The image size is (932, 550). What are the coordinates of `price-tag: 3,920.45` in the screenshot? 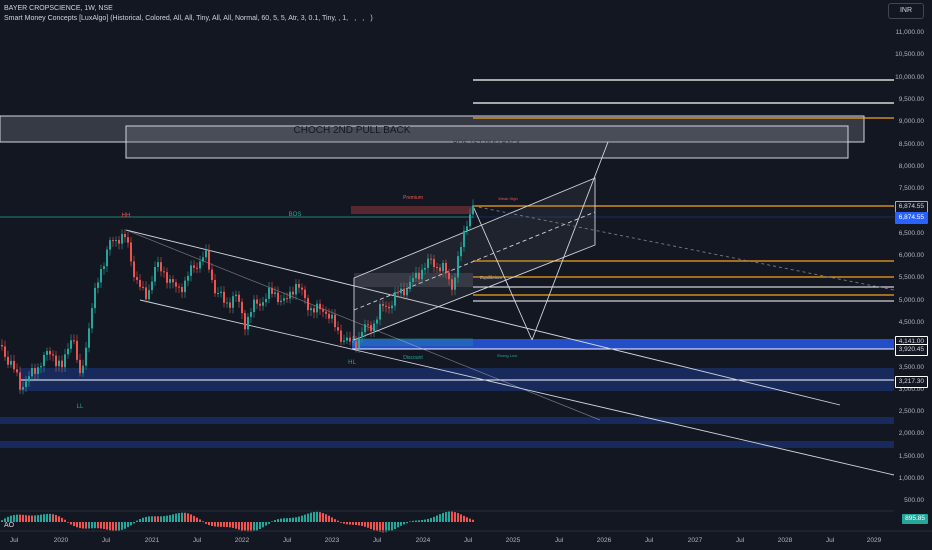 It's located at (911, 350).